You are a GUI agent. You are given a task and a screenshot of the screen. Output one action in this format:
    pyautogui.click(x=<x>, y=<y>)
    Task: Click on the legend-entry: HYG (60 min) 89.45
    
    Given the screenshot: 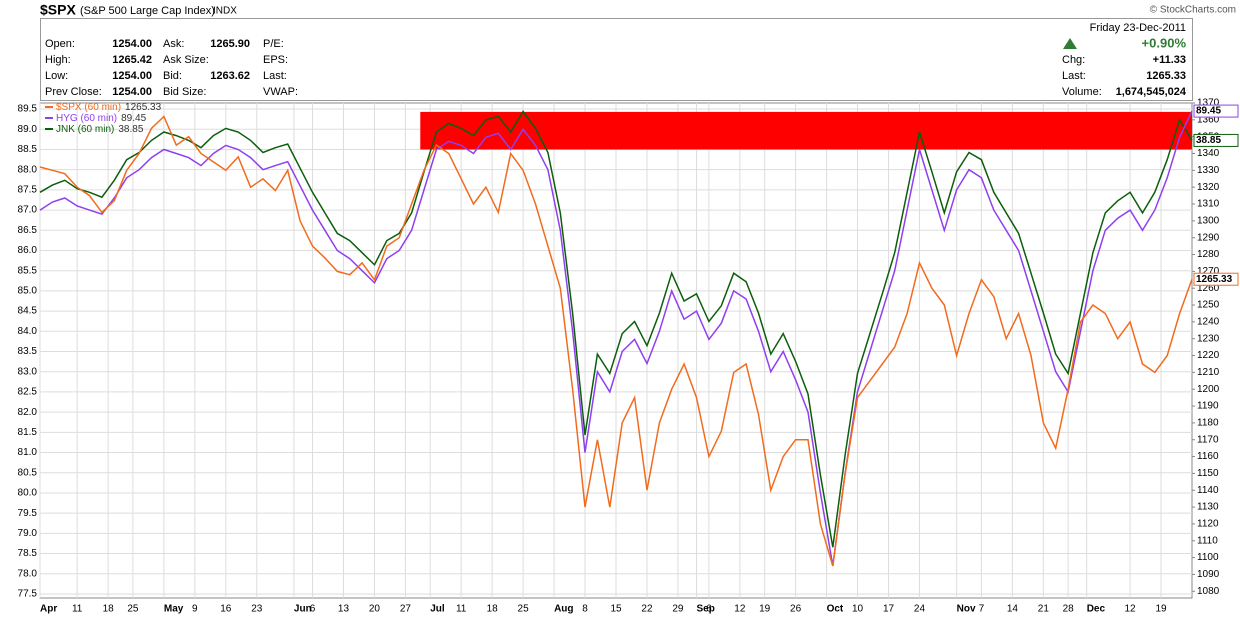 What is the action you would take?
    pyautogui.click(x=101, y=118)
    